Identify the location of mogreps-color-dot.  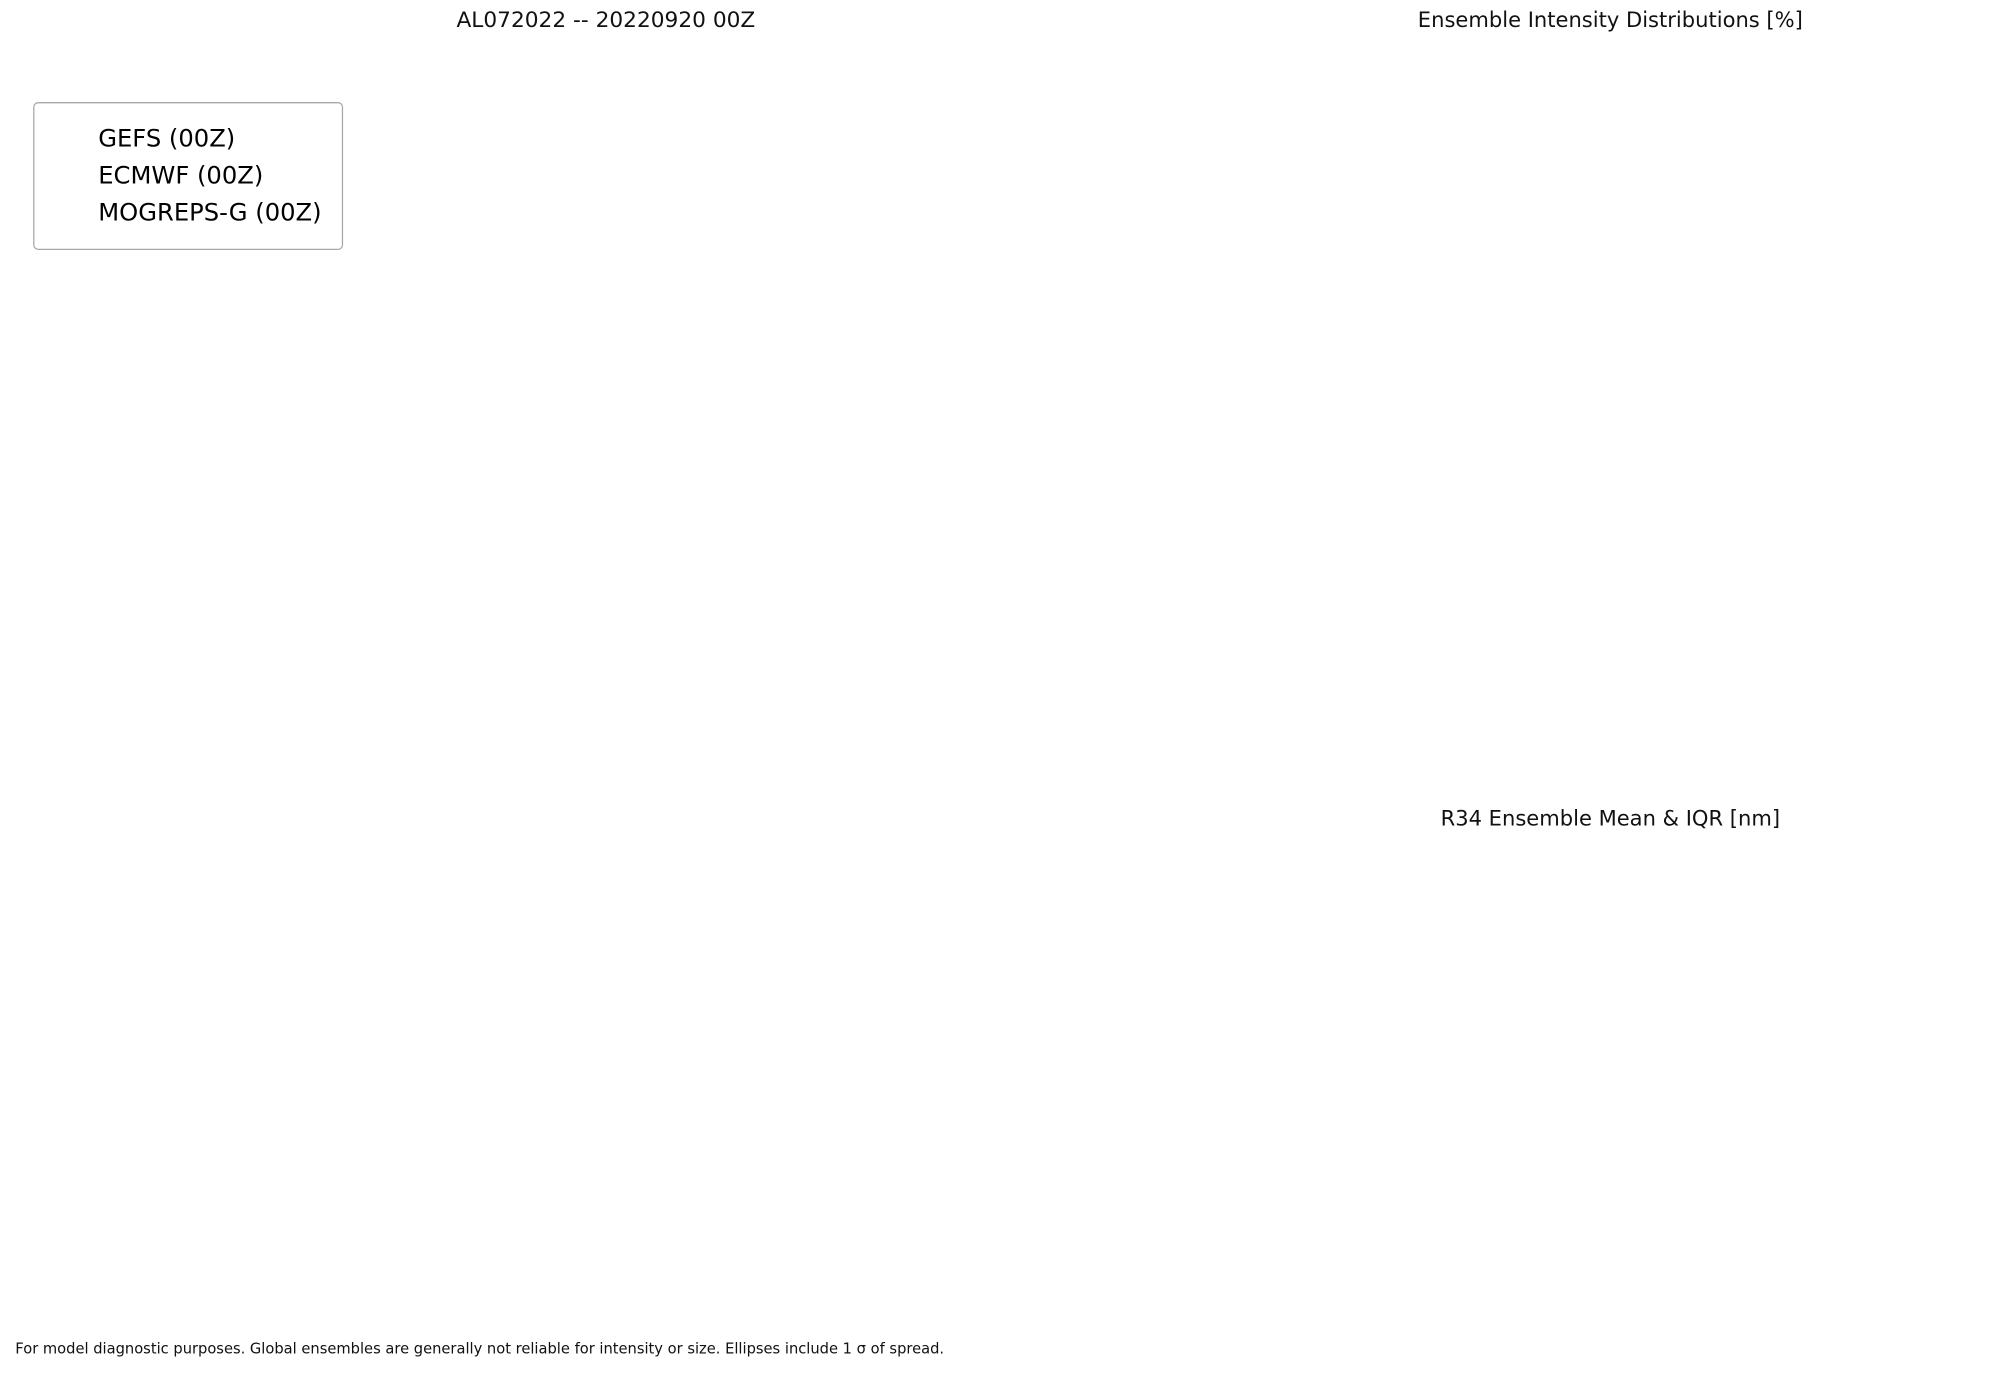
(68, 213).